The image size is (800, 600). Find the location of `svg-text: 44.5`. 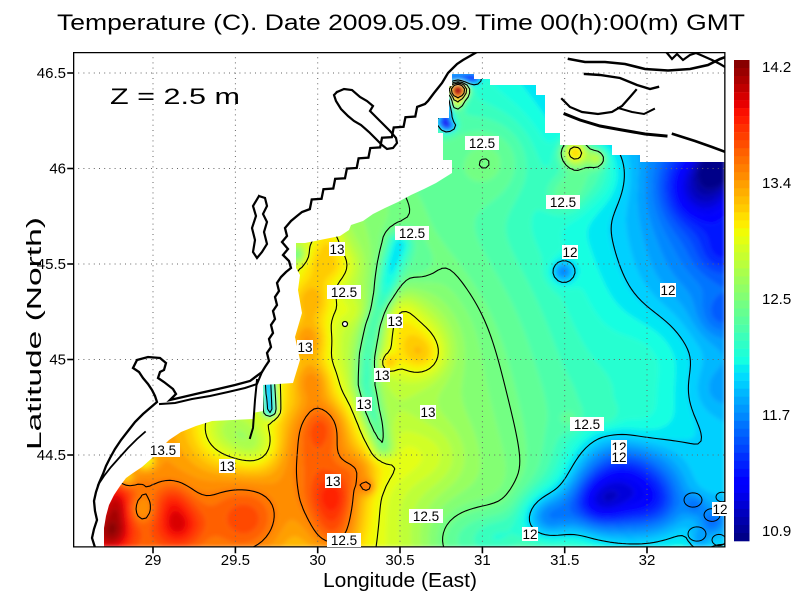

svg-text: 44.5 is located at coordinates (51, 455).